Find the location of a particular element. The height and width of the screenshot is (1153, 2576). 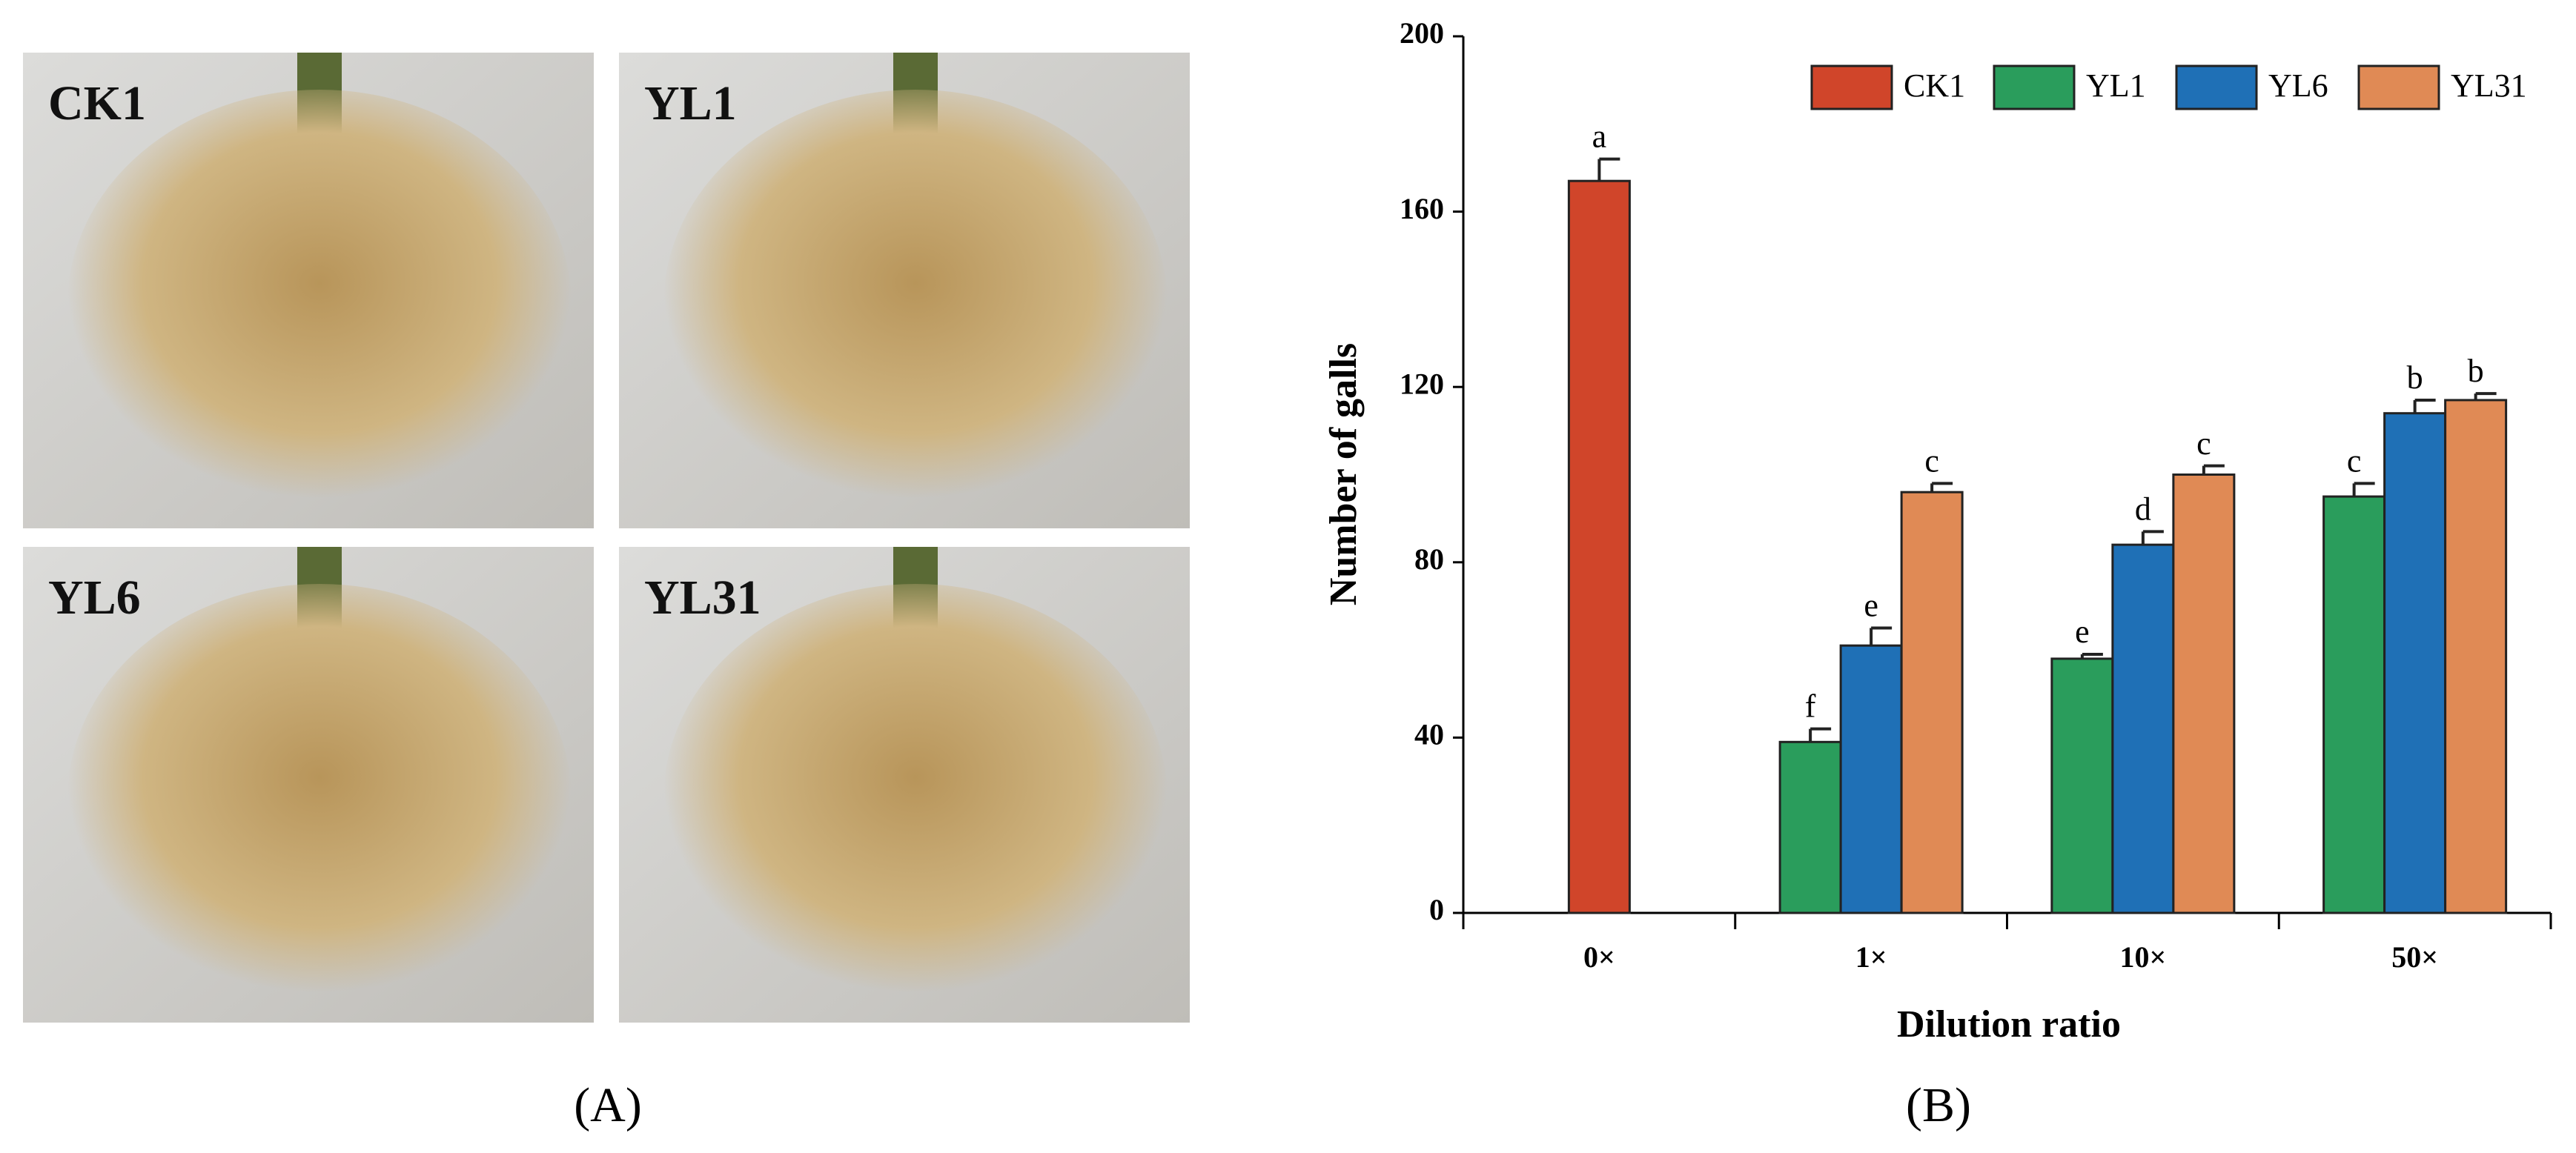

significance-label: a is located at coordinates (1599, 137).